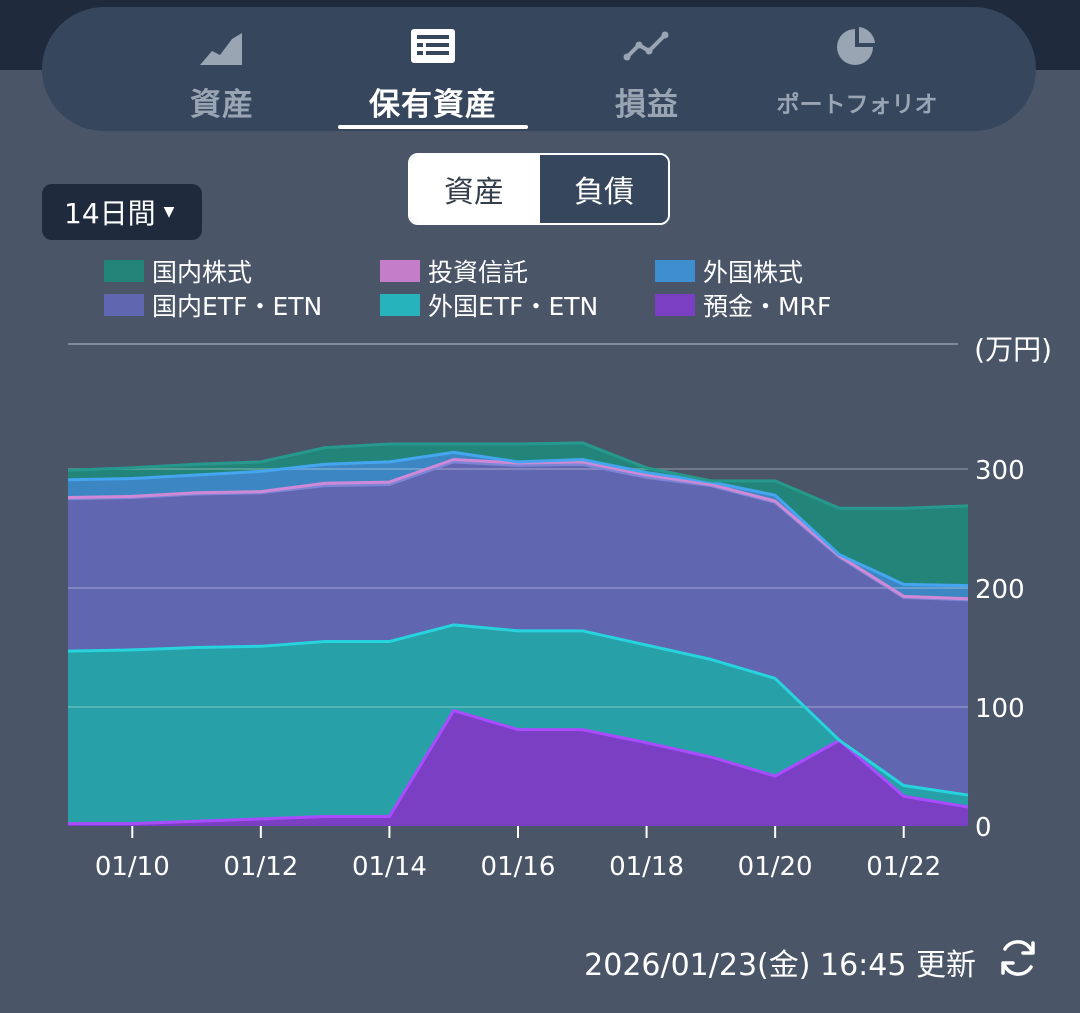  What do you see at coordinates (1013, 349) in the screenshot?
I see `y-unit-label: (万円)` at bounding box center [1013, 349].